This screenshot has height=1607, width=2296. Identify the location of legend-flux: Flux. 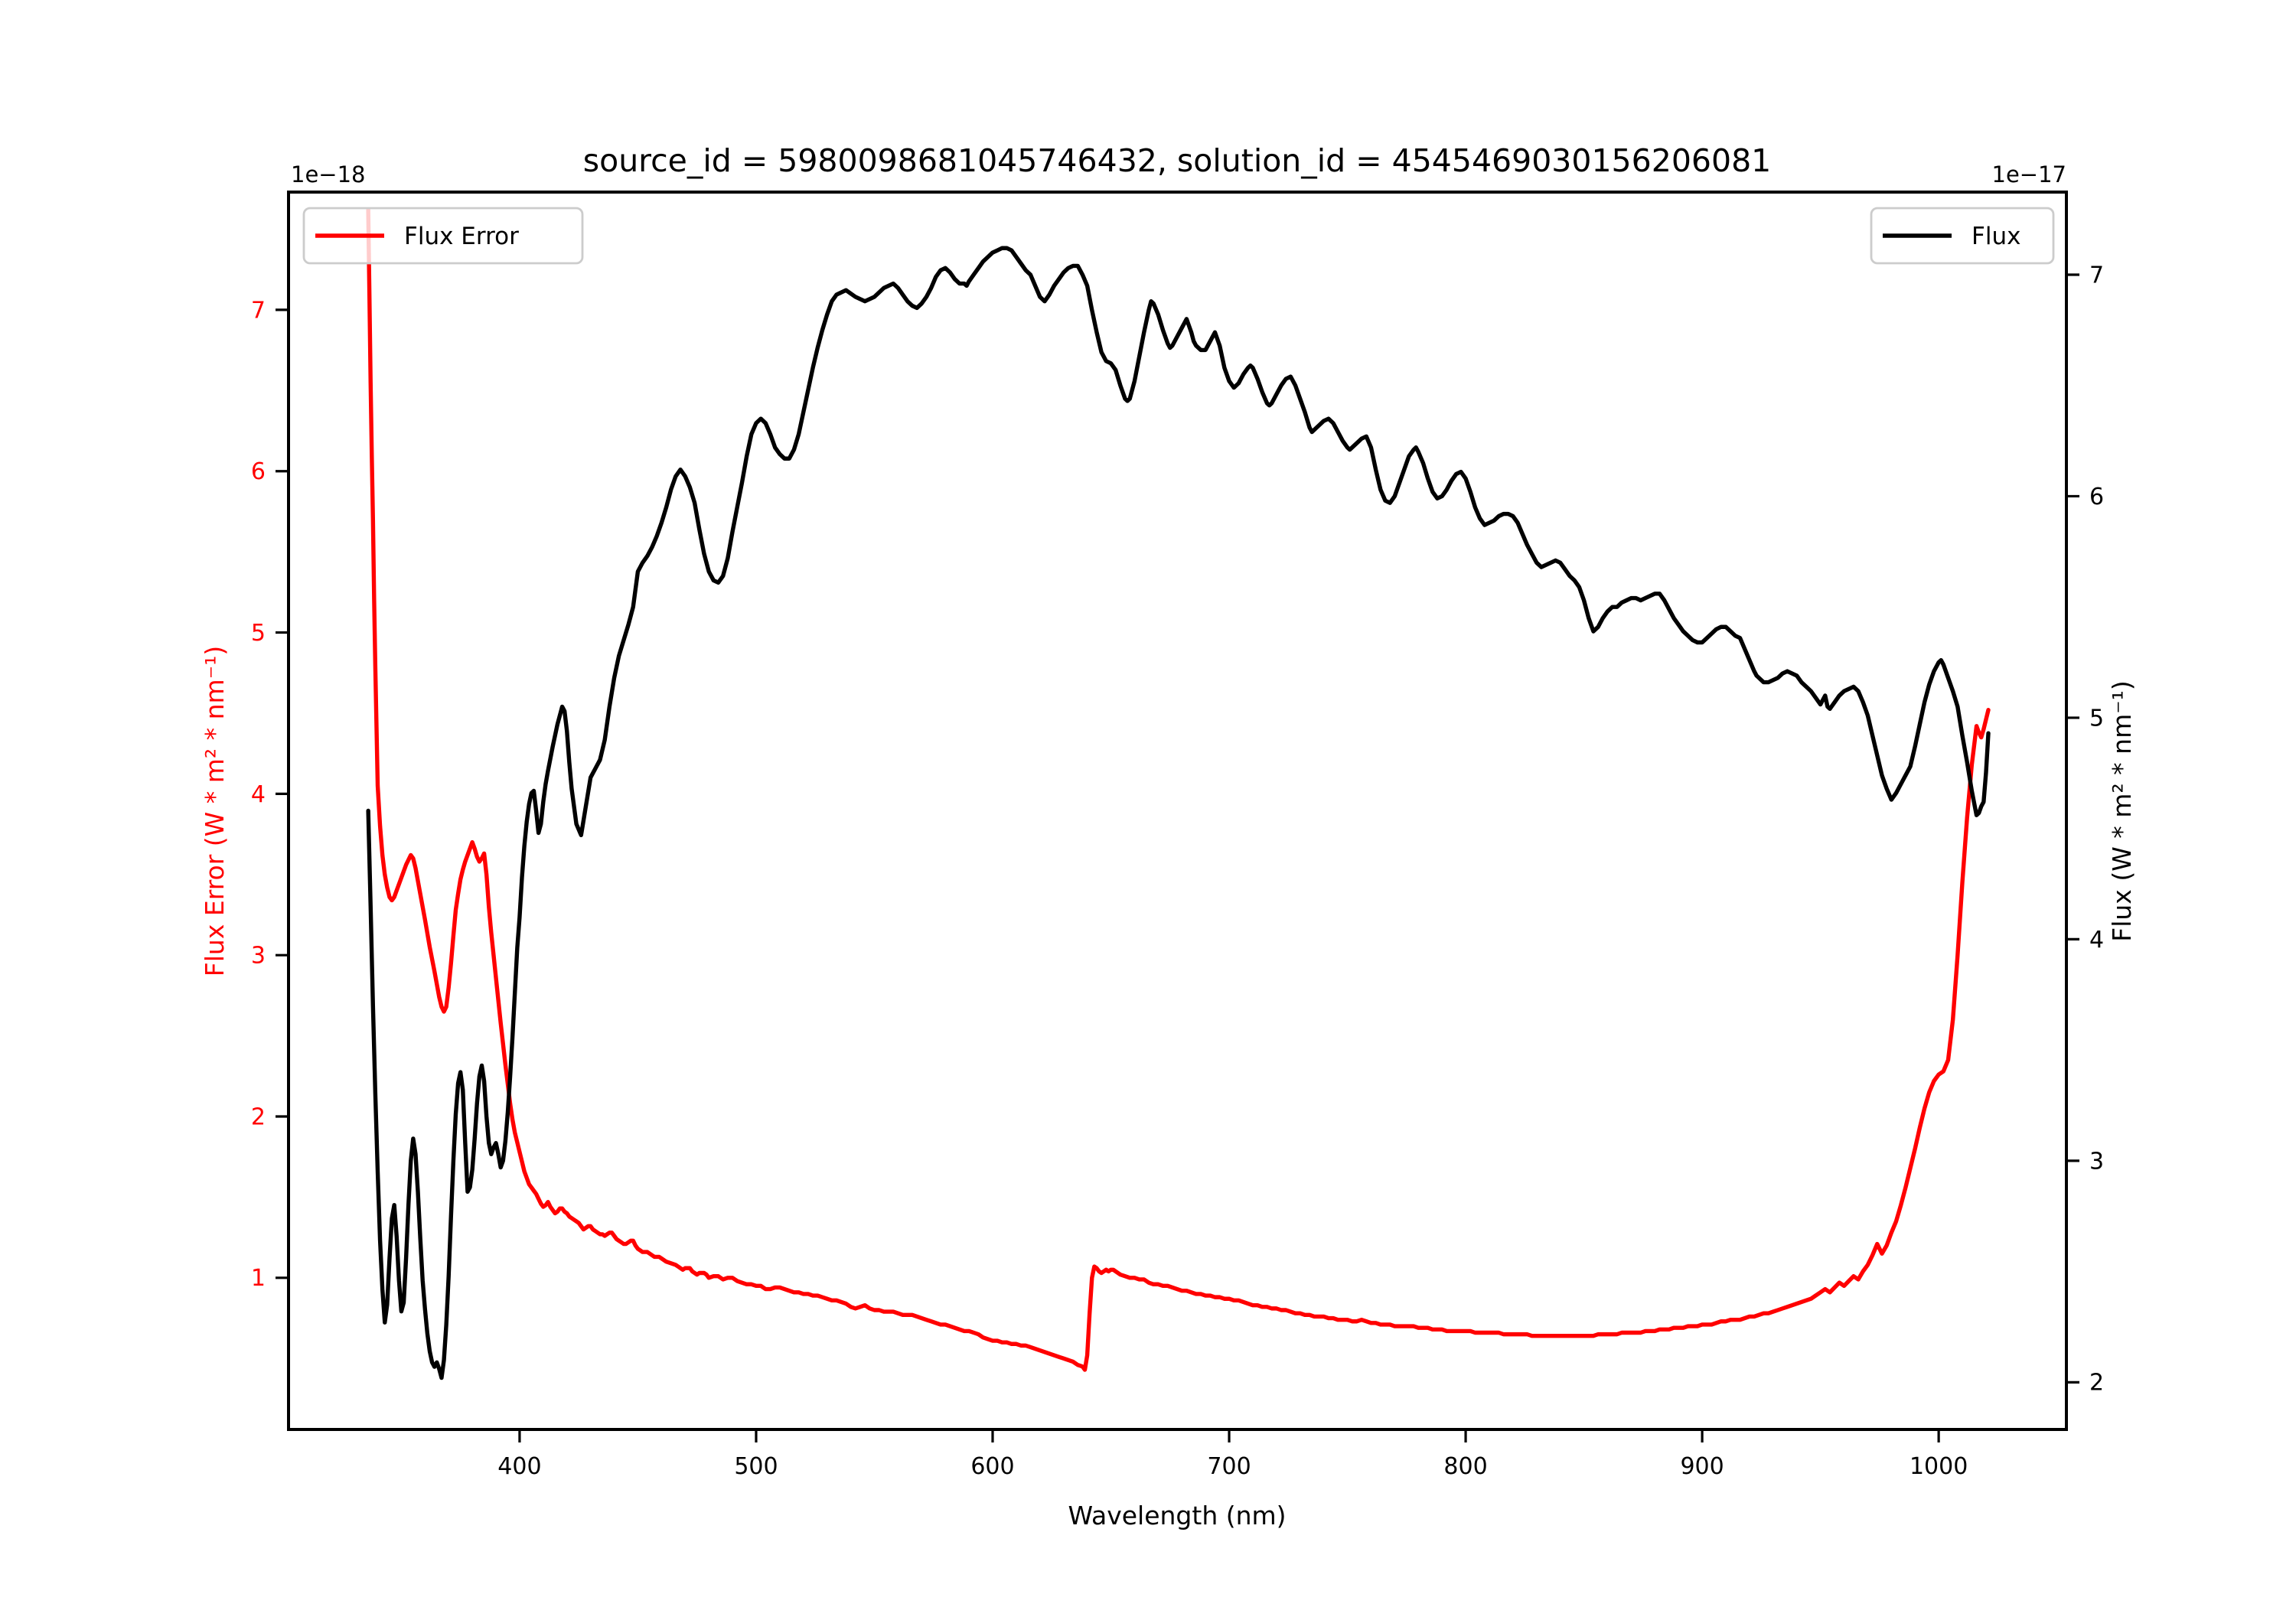
(1962, 236).